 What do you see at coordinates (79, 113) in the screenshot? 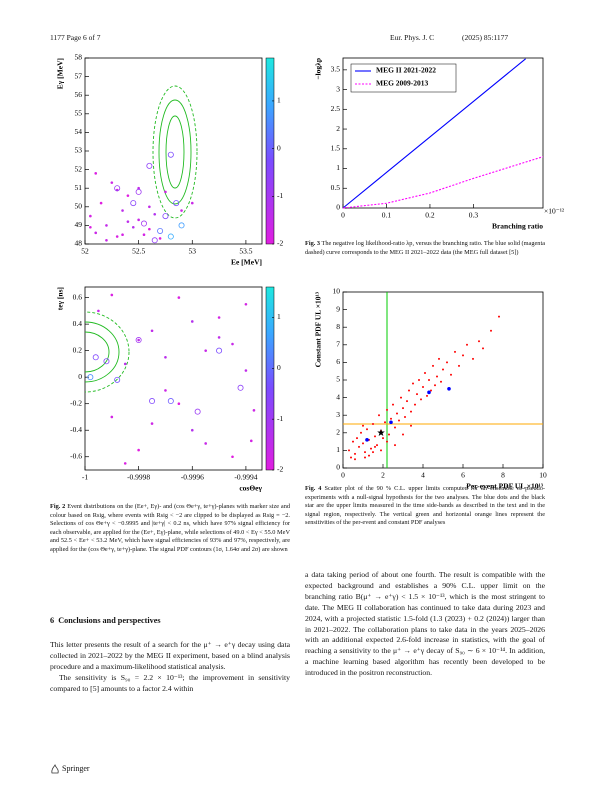
I see `y-tick-label: 55` at bounding box center [79, 113].